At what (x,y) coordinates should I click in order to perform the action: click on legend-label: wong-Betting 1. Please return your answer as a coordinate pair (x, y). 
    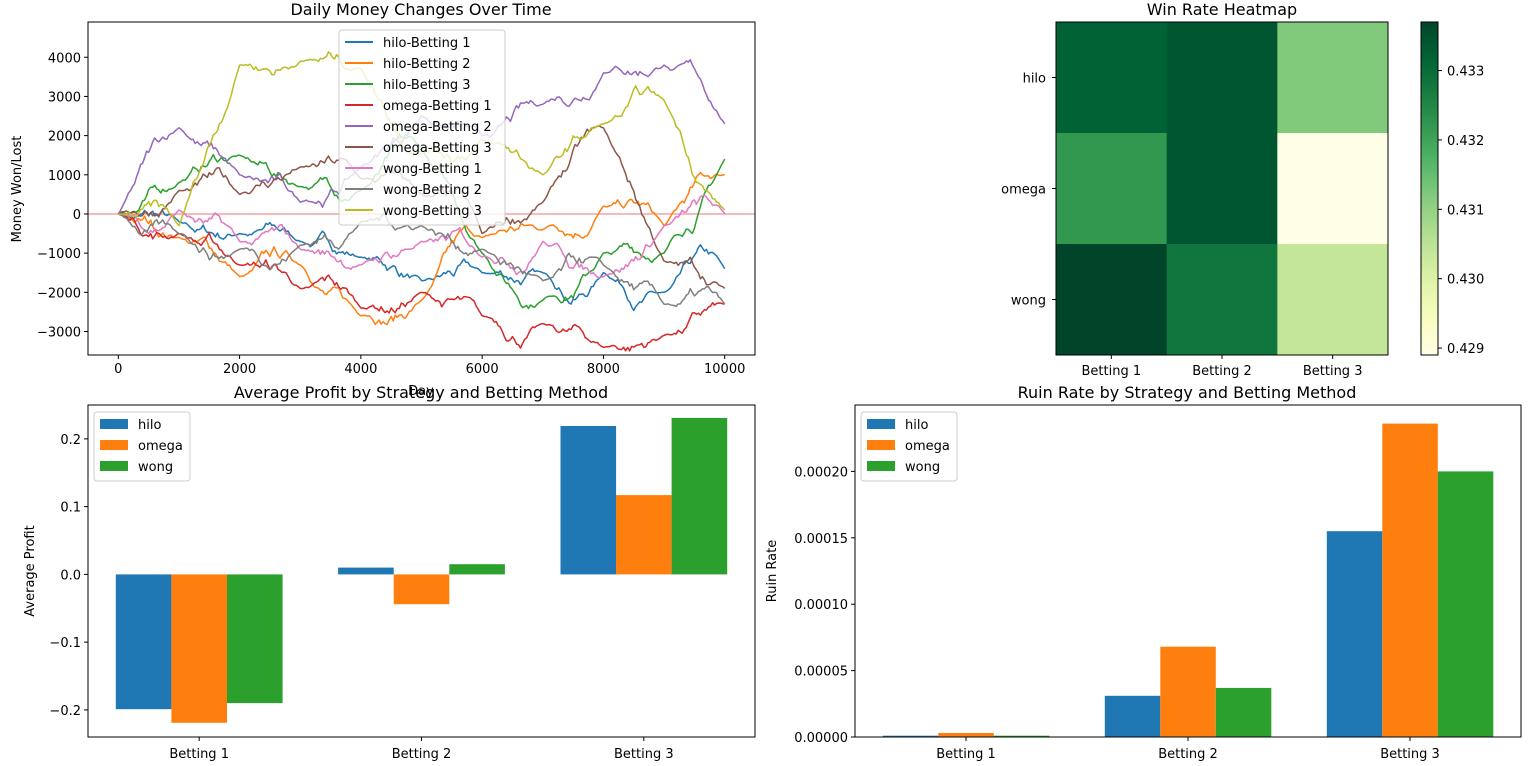
    Looking at the image, I should click on (432, 169).